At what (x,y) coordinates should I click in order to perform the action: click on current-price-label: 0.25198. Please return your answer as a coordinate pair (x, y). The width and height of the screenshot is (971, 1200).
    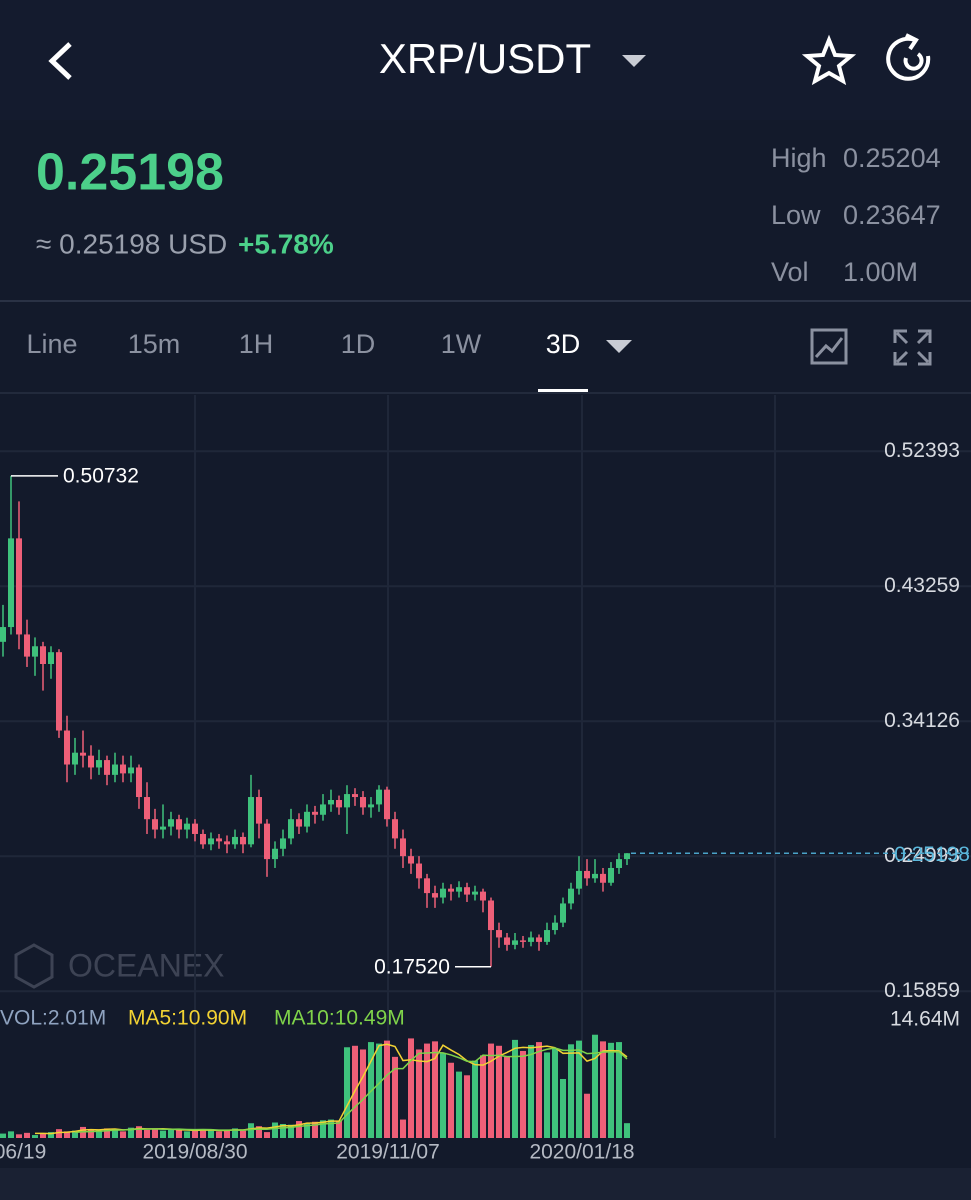
    Looking at the image, I should click on (932, 854).